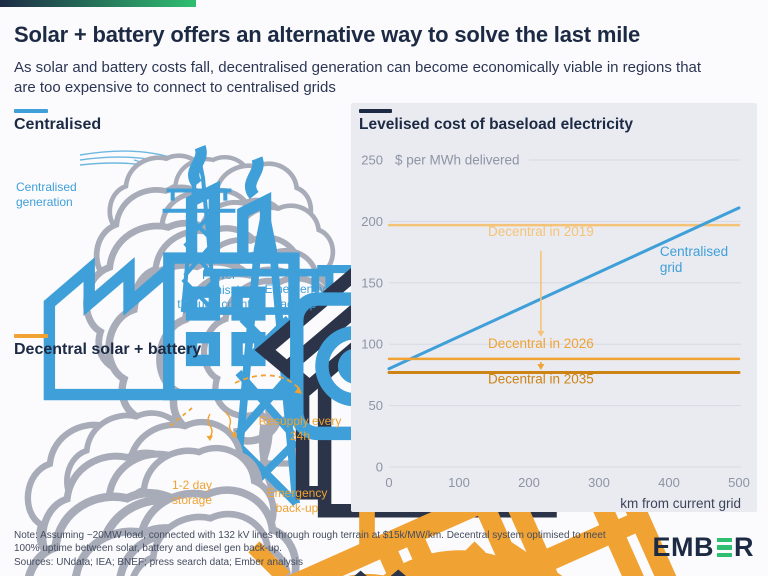  I want to click on svg-text: 500, so click(739, 482).